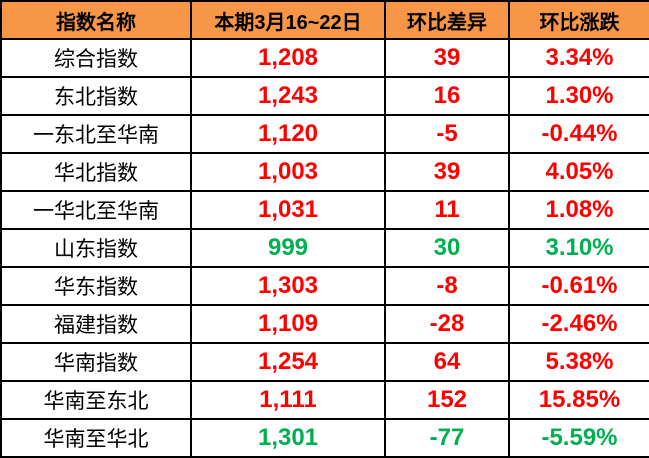 Image resolution: width=649 pixels, height=458 pixels. I want to click on diff-value-cell: 152, so click(447, 400).